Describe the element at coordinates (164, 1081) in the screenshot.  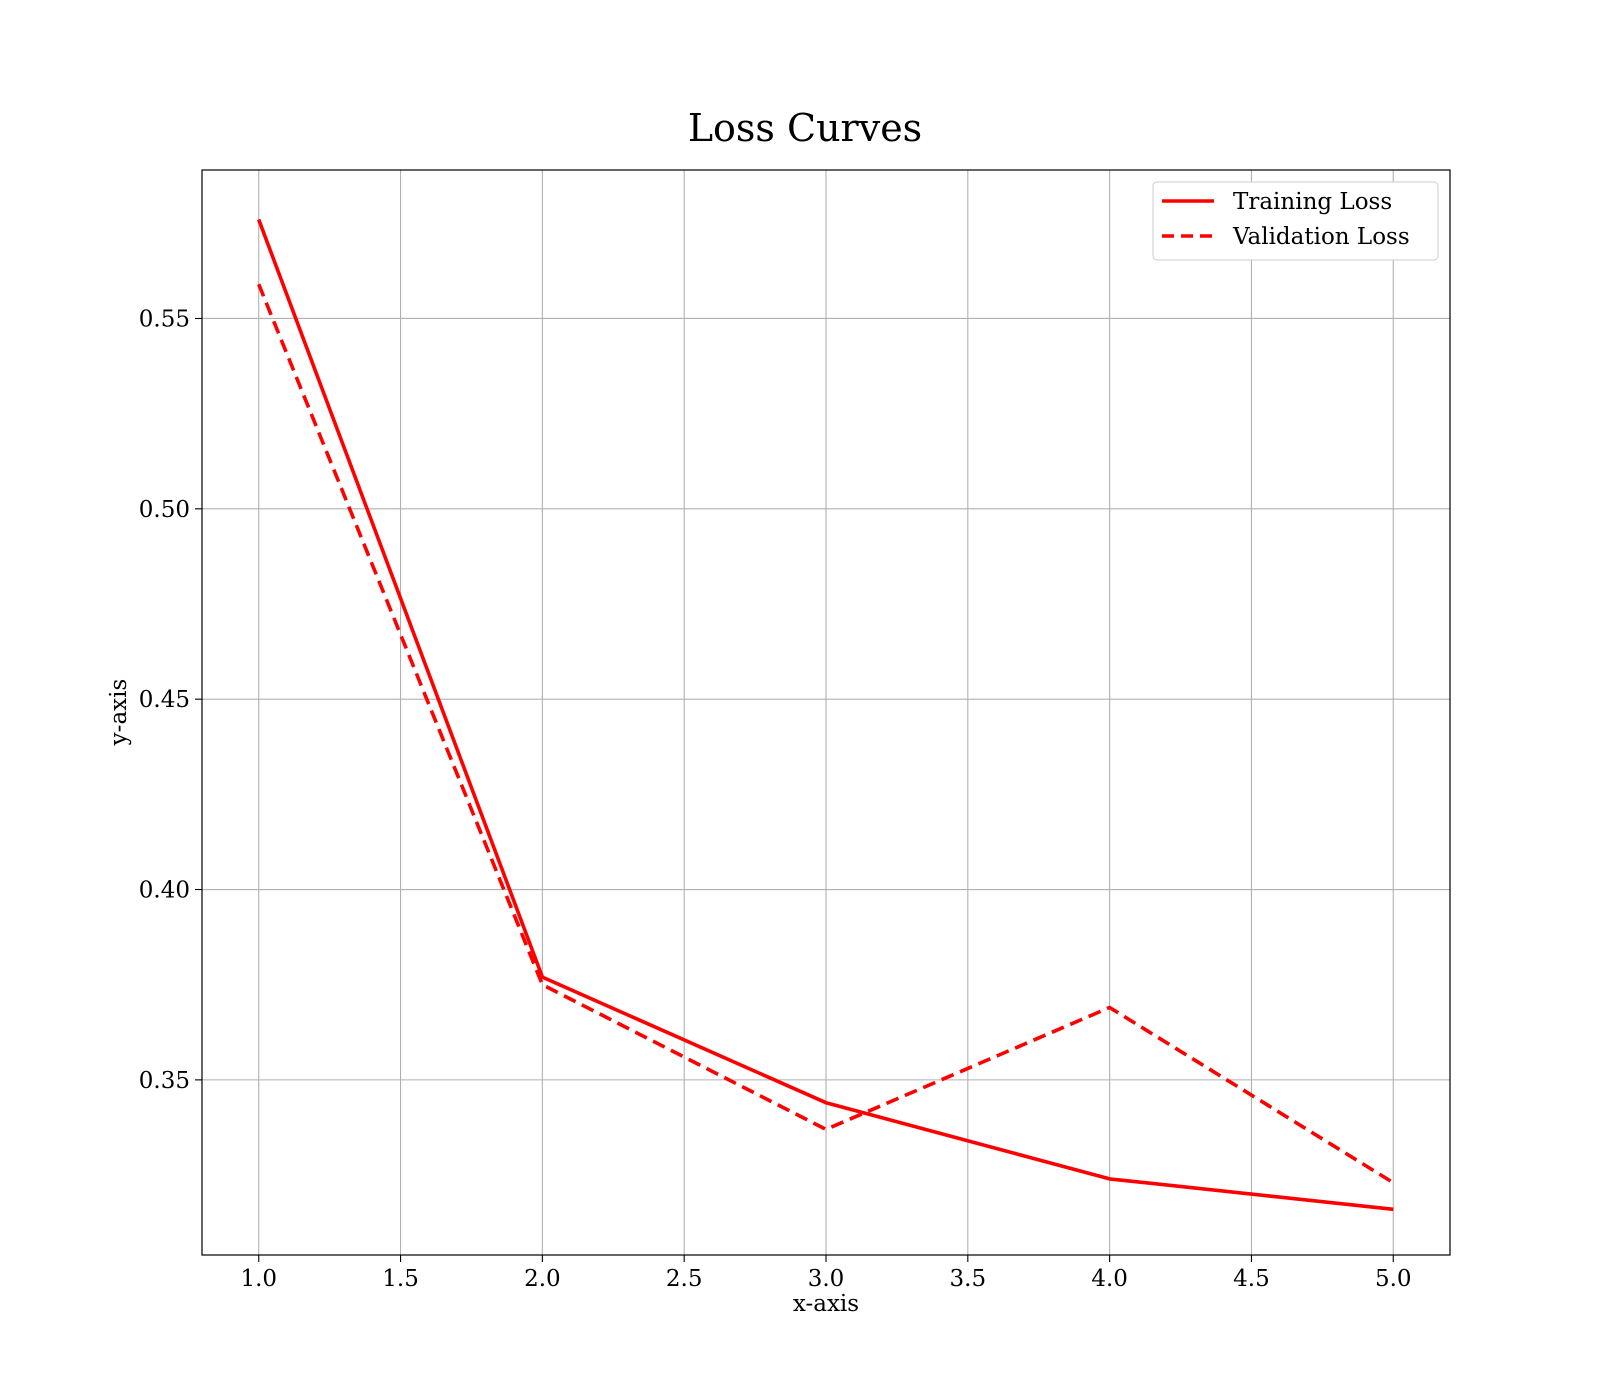
I see `y-tick-label: 0.35` at that location.